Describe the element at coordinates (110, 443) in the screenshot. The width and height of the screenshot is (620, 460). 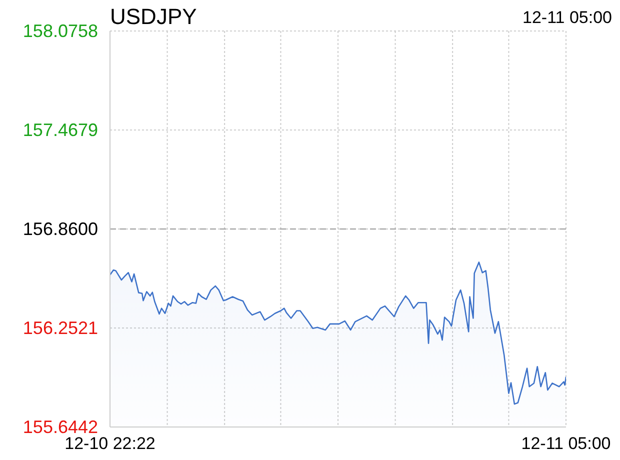
I see `x-tick-label: 12-10 22:22` at that location.